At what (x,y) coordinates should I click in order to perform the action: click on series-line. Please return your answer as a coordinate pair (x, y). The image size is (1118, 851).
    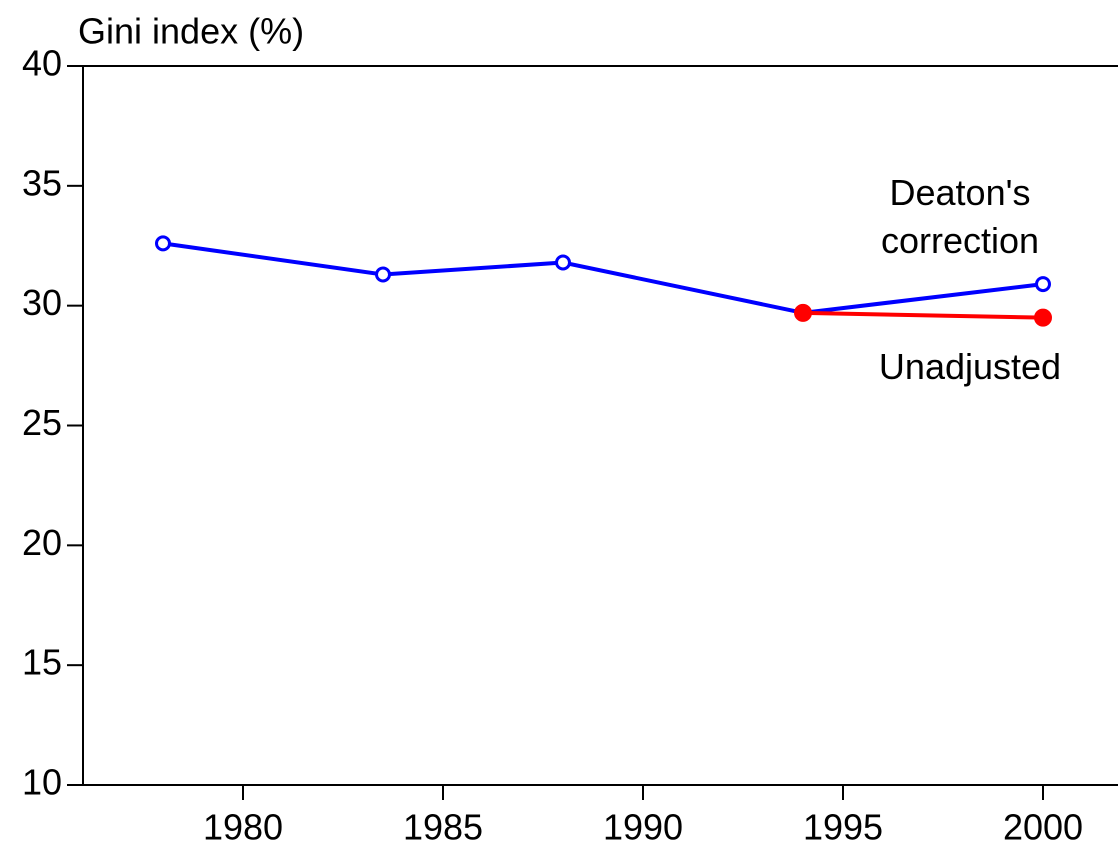
    Looking at the image, I should click on (923, 315).